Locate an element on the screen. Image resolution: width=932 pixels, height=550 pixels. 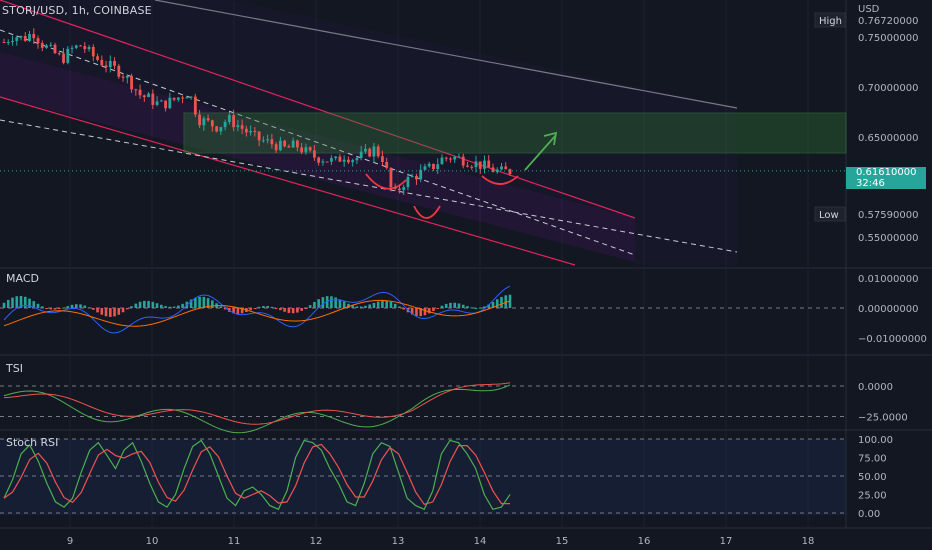
bar-countdown: 32:46 is located at coordinates (870, 183).